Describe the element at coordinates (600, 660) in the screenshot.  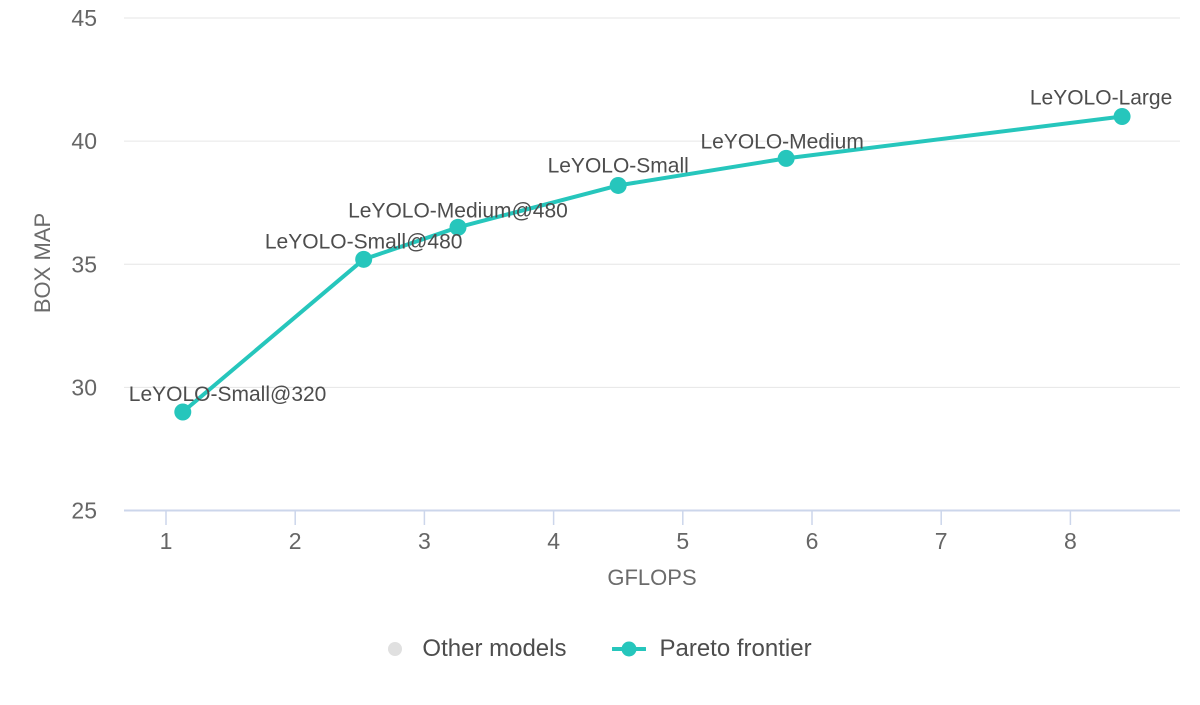
I see `legend: Other models Pareto frontier` at that location.